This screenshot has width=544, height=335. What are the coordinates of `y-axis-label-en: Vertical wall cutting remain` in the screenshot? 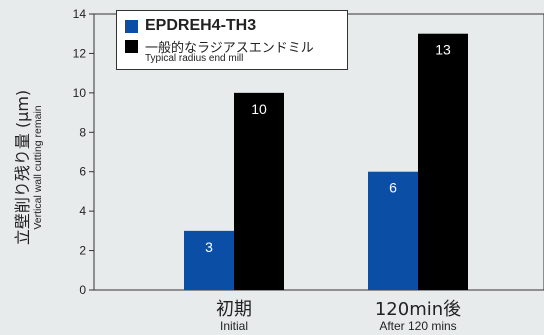 It's located at (38, 167).